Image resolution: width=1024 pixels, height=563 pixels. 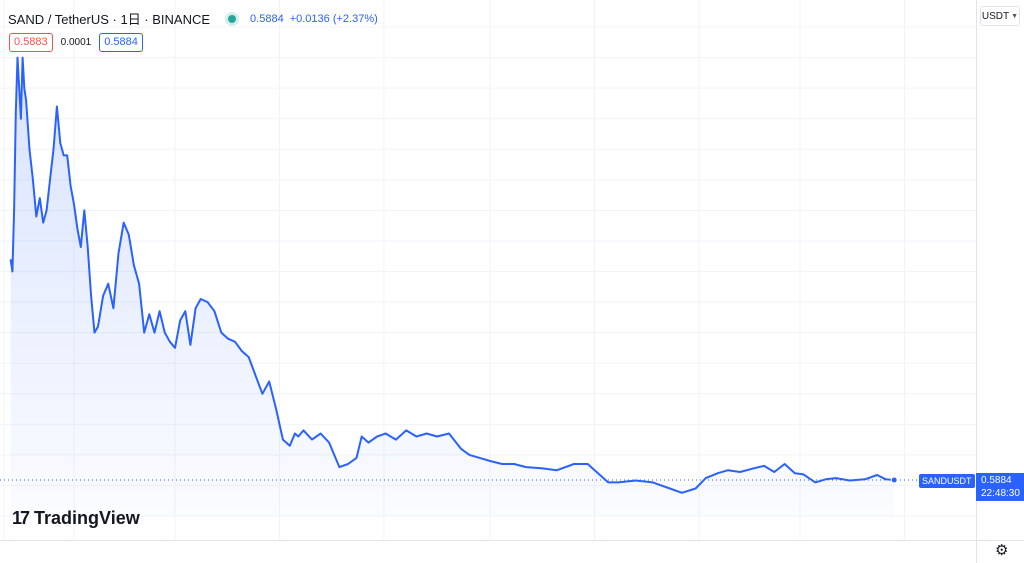 I want to click on gear-icon: ⚙, so click(x=1002, y=550).